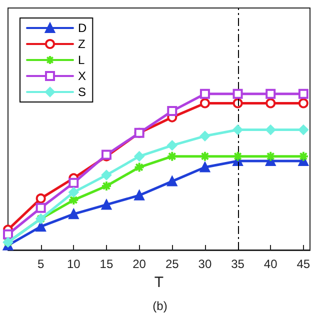  I want to click on x-tick-label: 35, so click(238, 264).